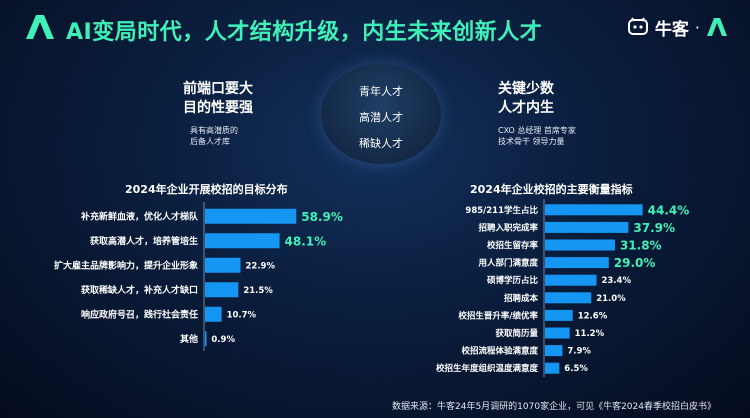 The image size is (750, 418). Describe the element at coordinates (551, 189) in the screenshot. I see `right-chart-title: 2024年企业校招的主要衡量指标` at that location.